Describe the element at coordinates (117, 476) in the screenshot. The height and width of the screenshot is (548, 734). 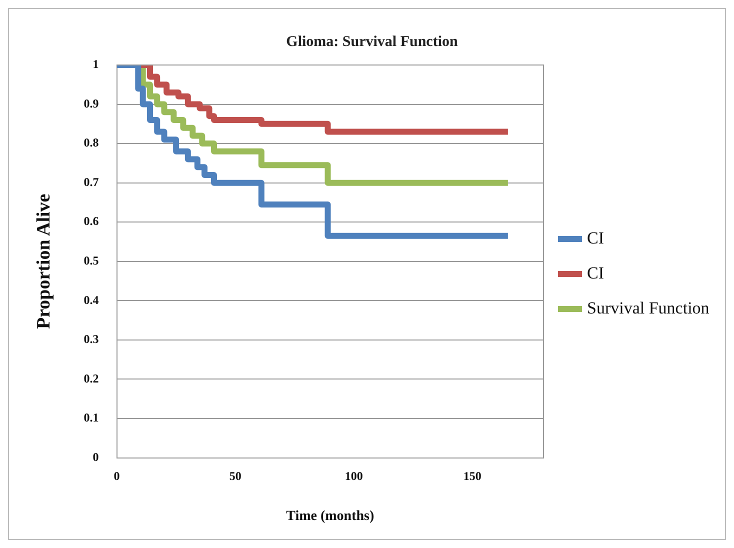
I see `x-tick-label: 0` at that location.